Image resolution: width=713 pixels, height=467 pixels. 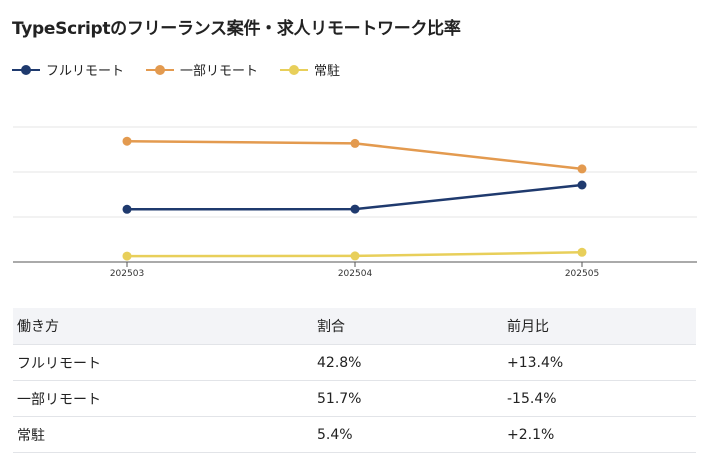 I want to click on legend-label-partial-remote: 一部リモート, so click(x=219, y=71).